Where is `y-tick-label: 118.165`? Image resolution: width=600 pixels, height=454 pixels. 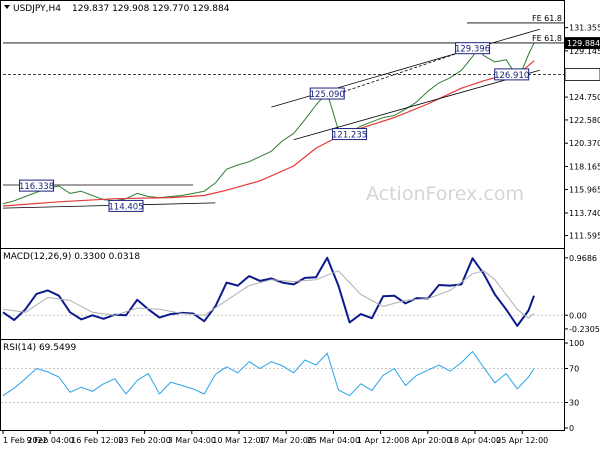 y-tick-label: 118.165 is located at coordinates (584, 166).